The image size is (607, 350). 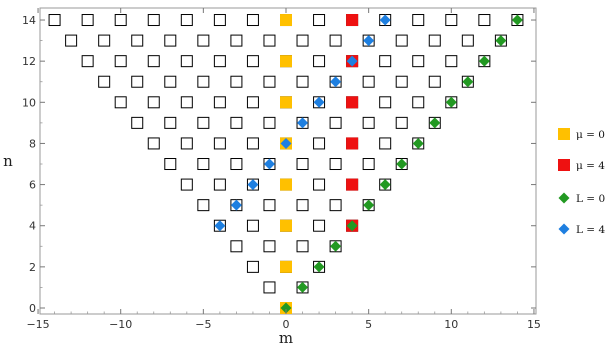 I want to click on y-tick-label: 0, so click(x=32, y=308).